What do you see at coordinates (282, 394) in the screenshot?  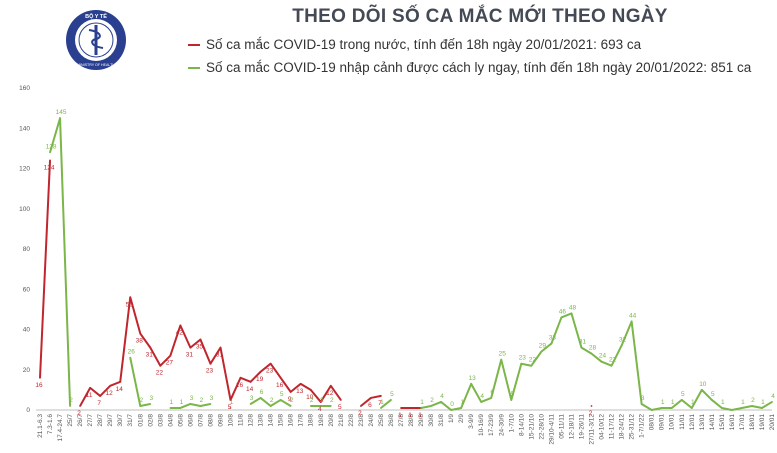 I see `data-label-imported: 5` at bounding box center [282, 394].